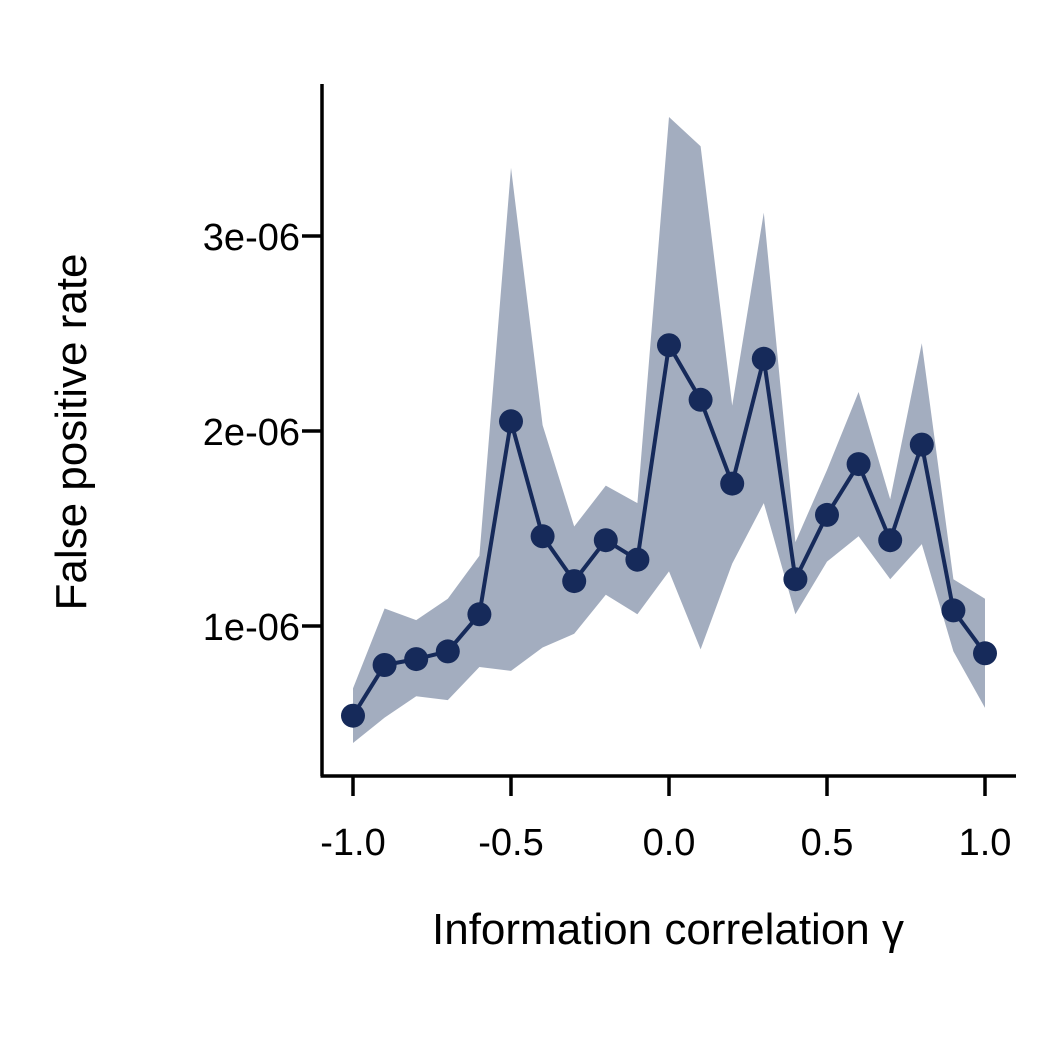 The image size is (1062, 1062). Describe the element at coordinates (668, 929) in the screenshot. I see `x-axis-label: Information correlation γ` at that location.